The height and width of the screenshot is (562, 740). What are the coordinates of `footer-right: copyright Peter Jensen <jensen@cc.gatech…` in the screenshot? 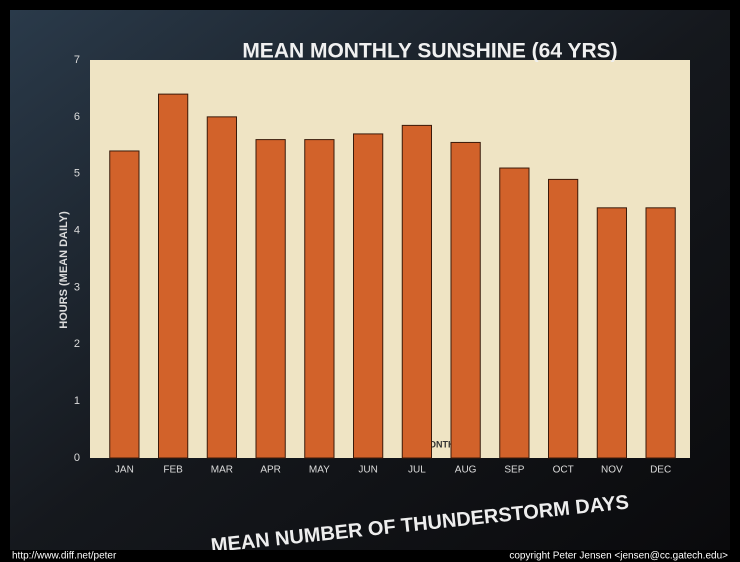 It's located at (618, 556).